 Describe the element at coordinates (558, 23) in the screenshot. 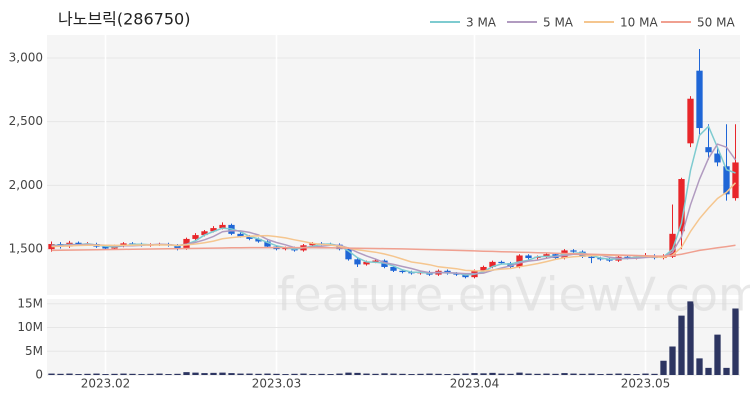

I see `legend-label: 5 MA` at that location.